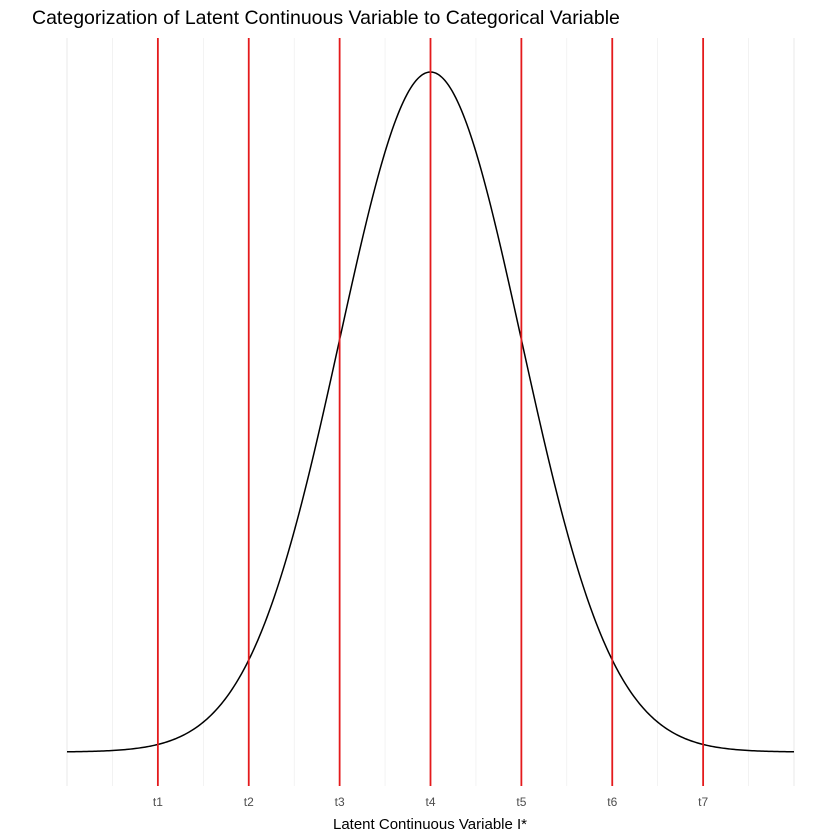 The height and width of the screenshot is (840, 840). I want to click on x-tick-label-t1: t1, so click(158, 802).